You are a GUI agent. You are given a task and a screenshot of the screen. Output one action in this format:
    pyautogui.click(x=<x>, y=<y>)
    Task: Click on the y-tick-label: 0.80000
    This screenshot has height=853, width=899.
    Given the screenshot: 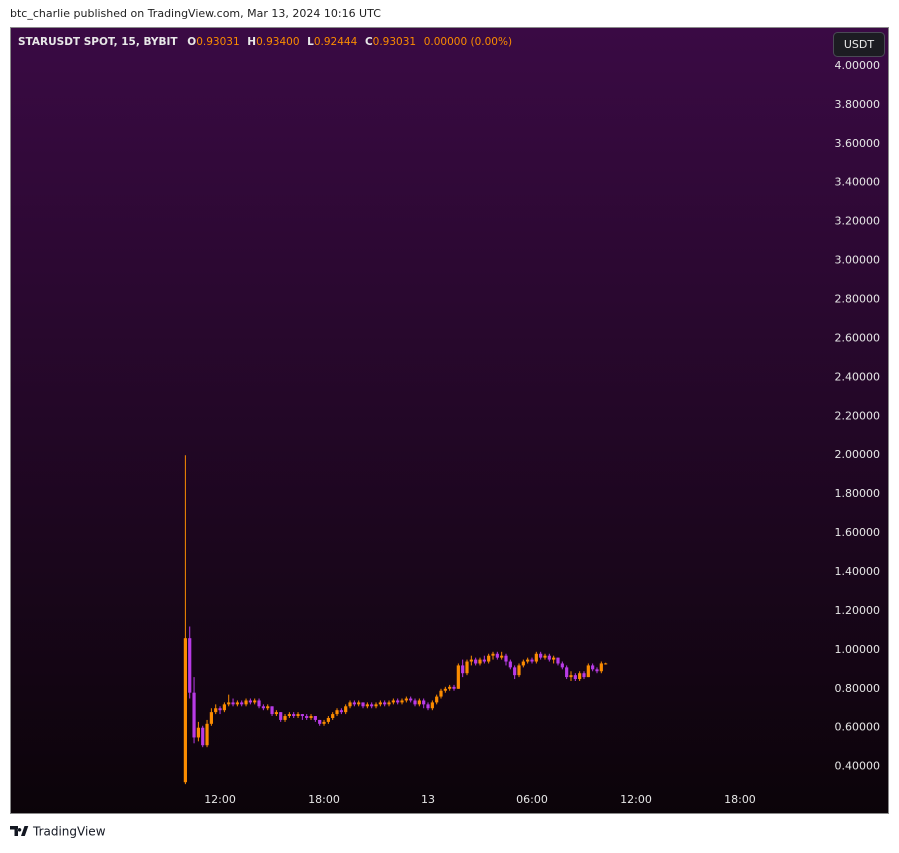 What is the action you would take?
    pyautogui.click(x=858, y=688)
    